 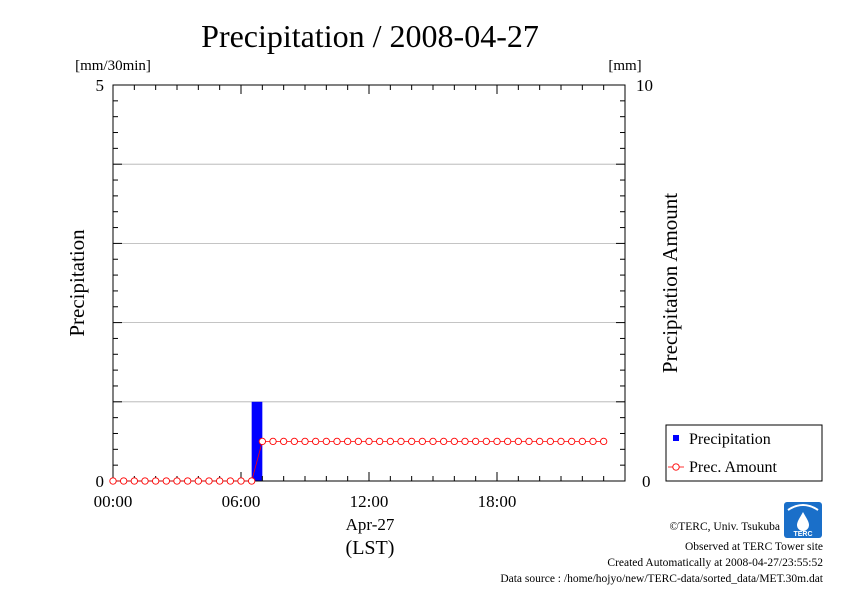 I want to click on x-tick-label: 00:00, so click(x=113, y=501).